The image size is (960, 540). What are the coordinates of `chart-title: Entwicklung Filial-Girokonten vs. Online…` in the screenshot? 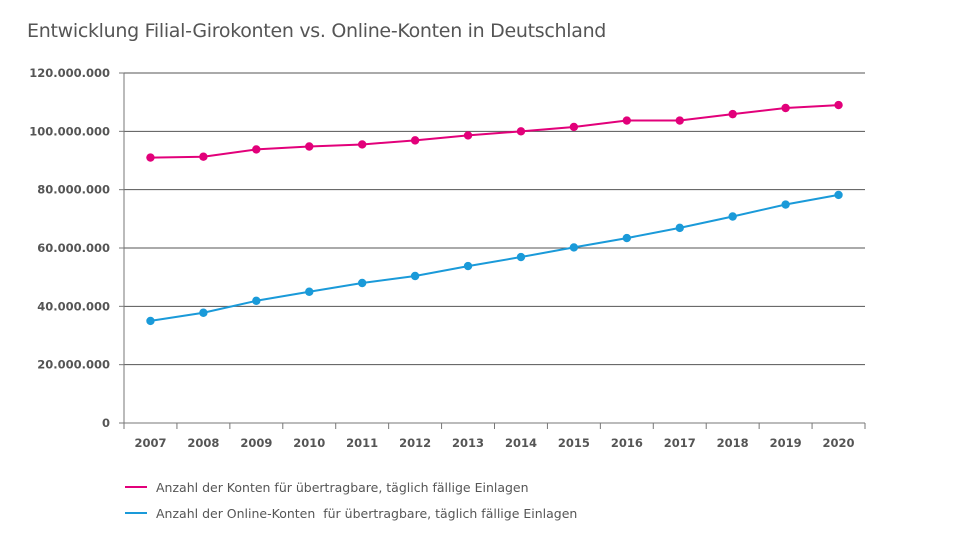 It's located at (317, 31).